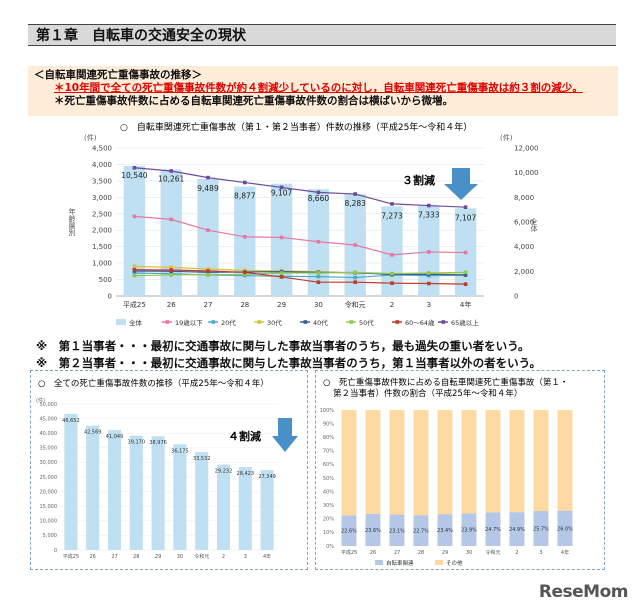 The image size is (640, 608). What do you see at coordinates (102, 181) in the screenshot?
I see `left-tick-label: 3,500` at bounding box center [102, 181].